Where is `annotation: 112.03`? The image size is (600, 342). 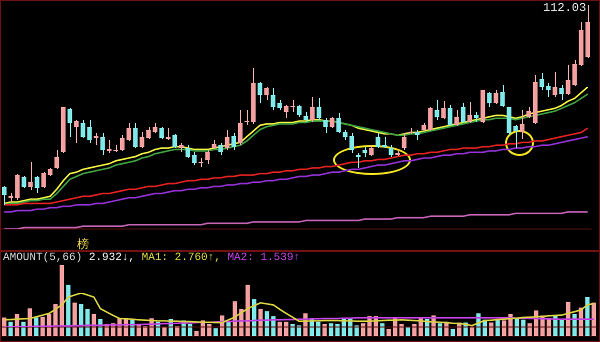
annotation: 112.03 is located at coordinates (564, 8).